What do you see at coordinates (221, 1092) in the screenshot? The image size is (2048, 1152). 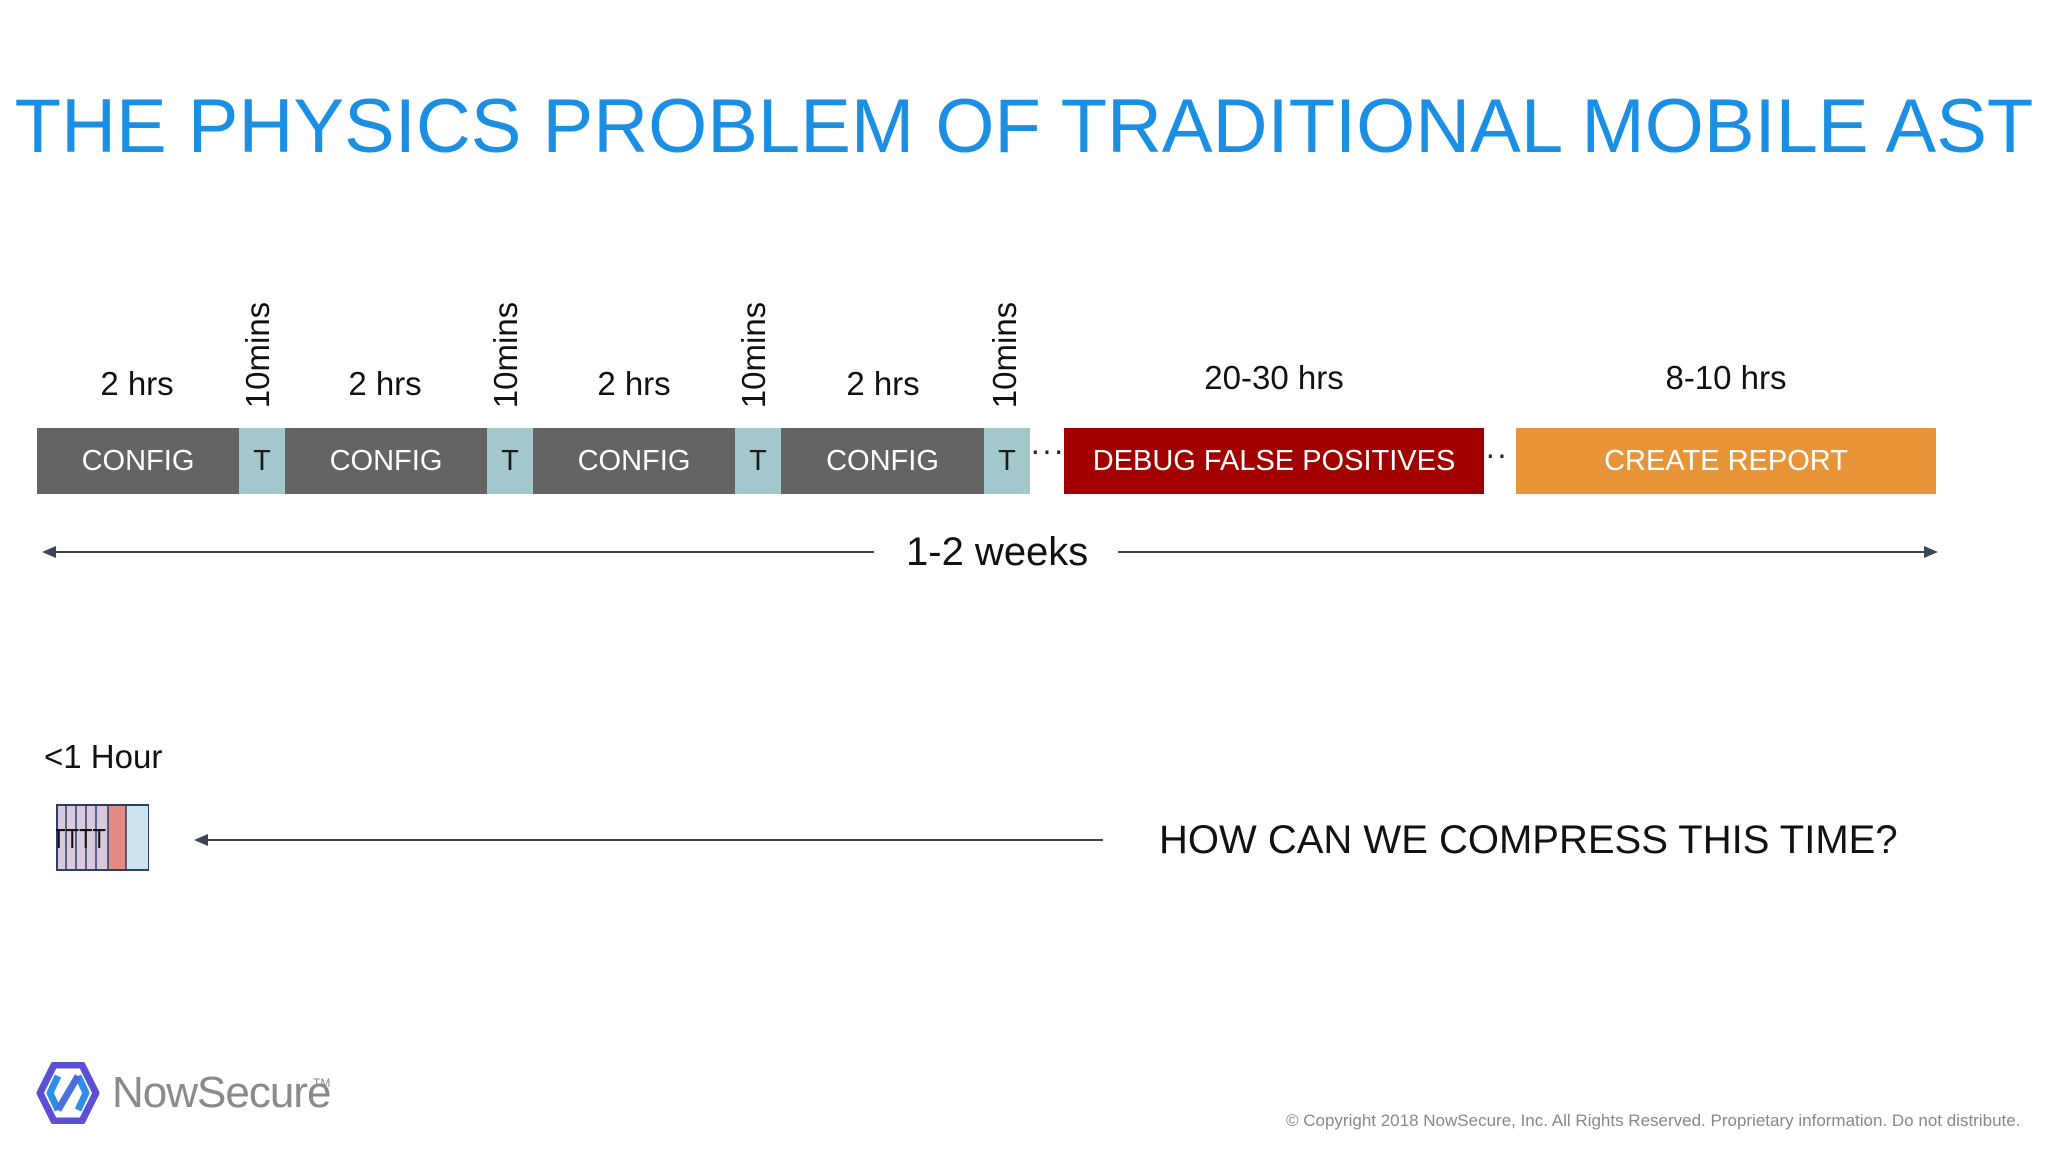 I see `nowsecure-logo-text: NowSecure` at bounding box center [221, 1092].